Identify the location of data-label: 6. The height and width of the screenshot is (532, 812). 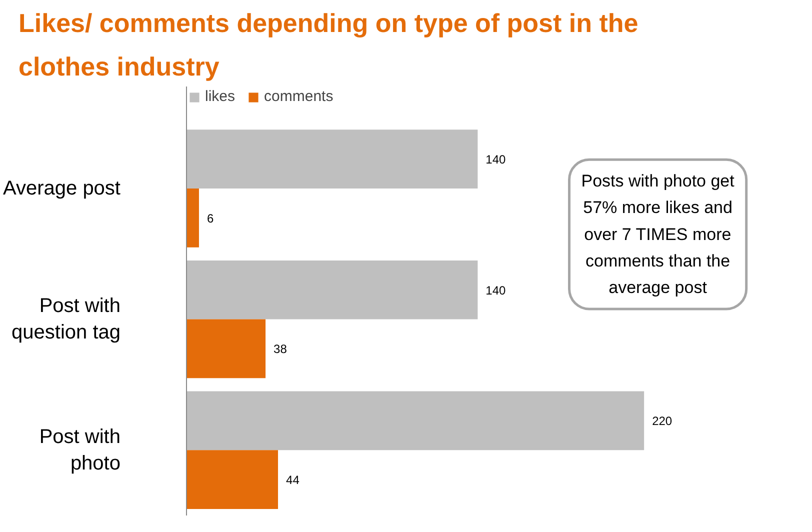
(210, 218).